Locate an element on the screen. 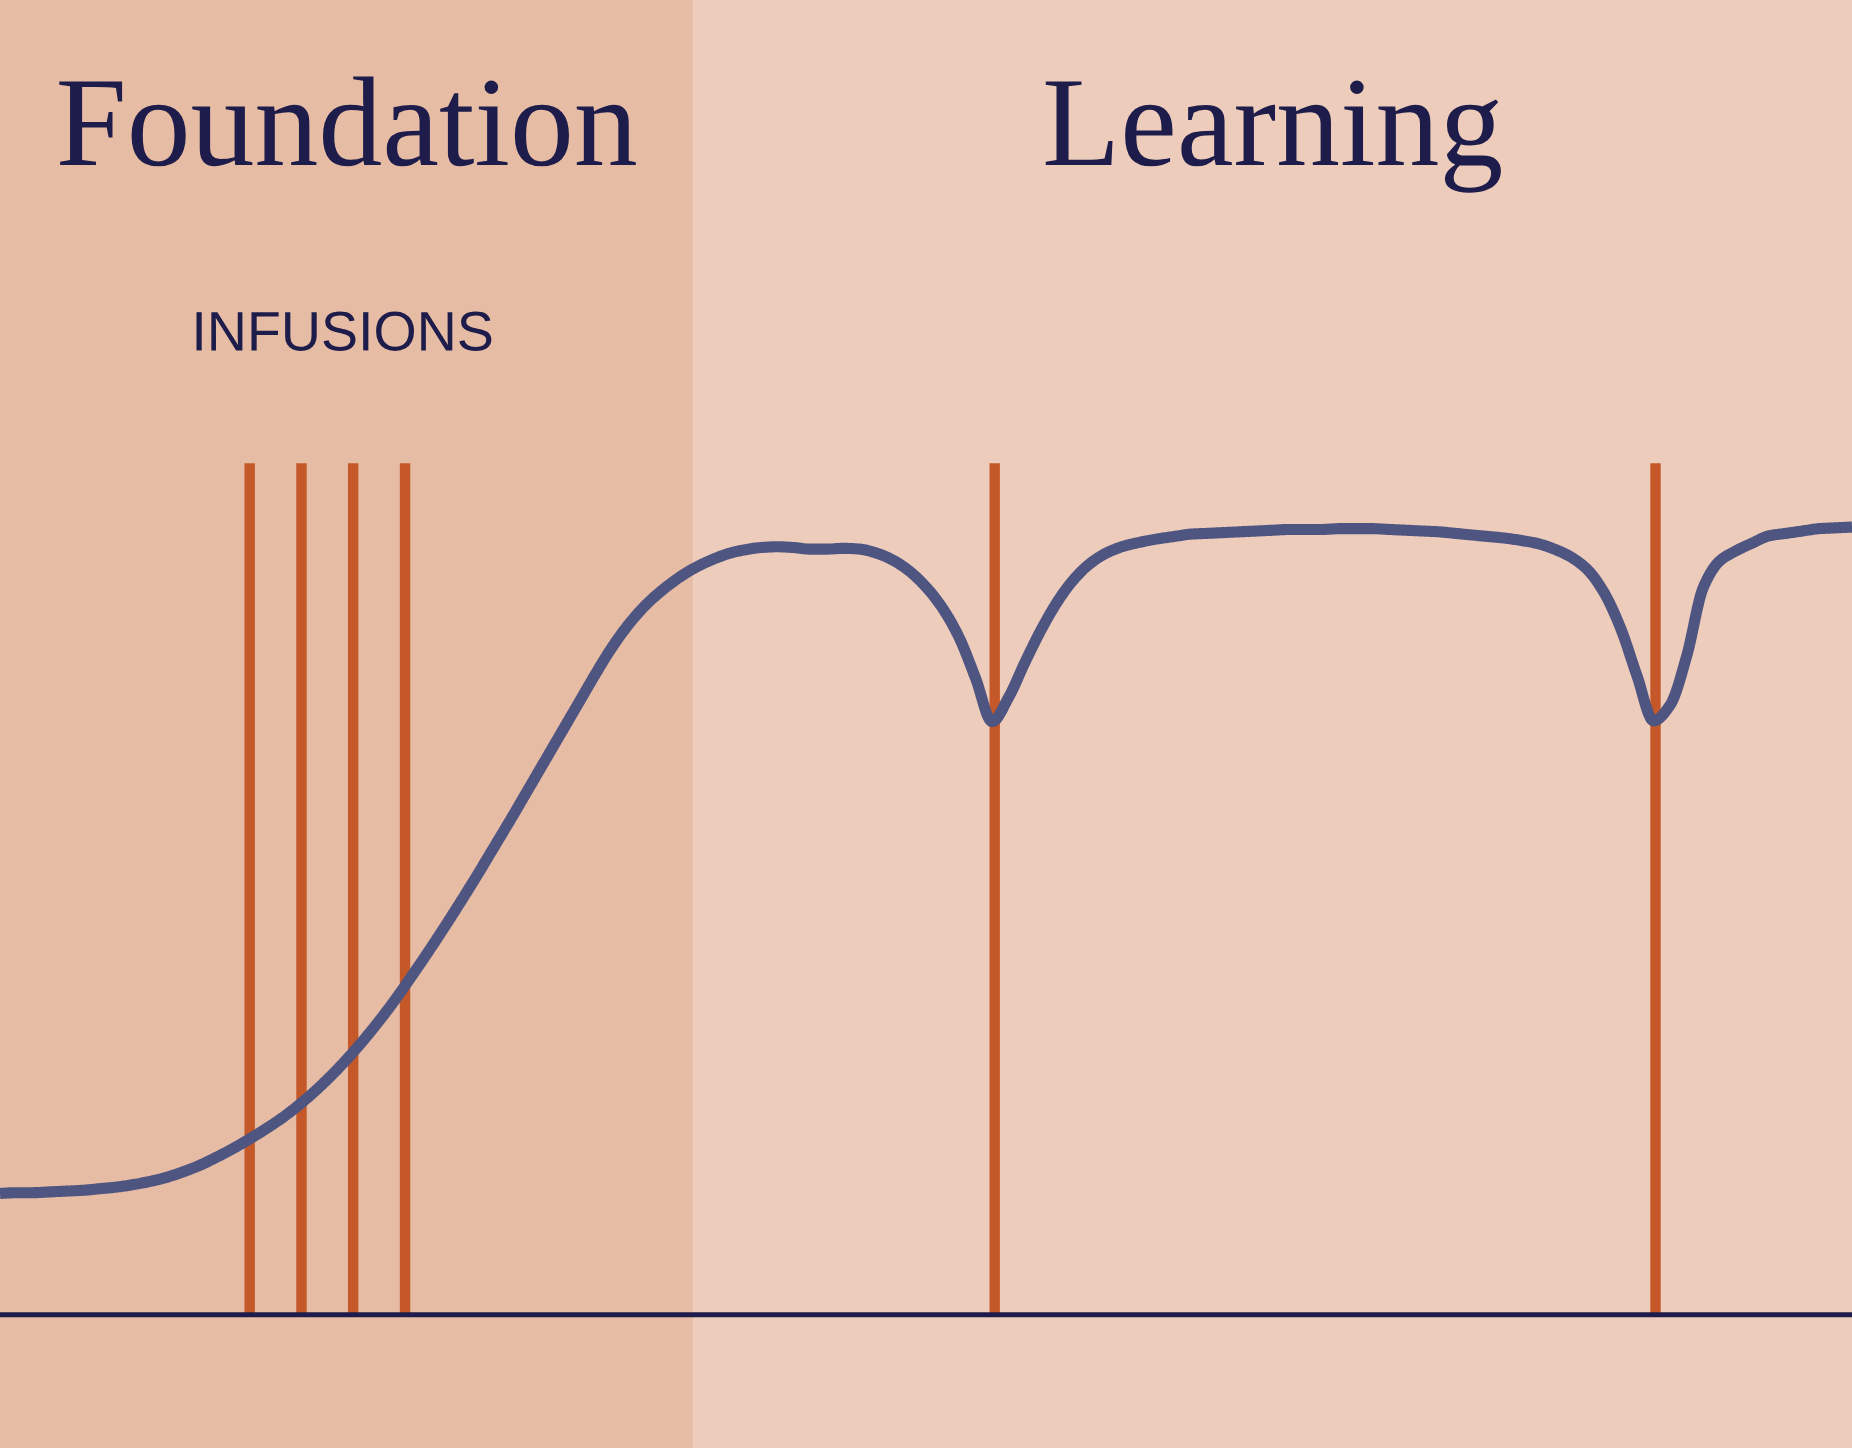 The image size is (1852, 1448). text: INFUSIONS is located at coordinates (344, 331).